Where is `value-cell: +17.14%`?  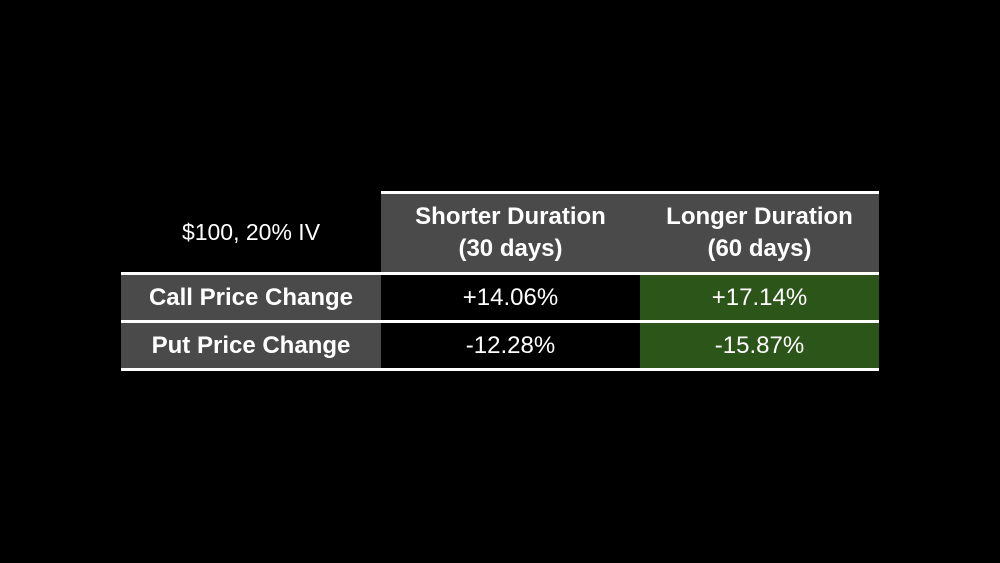
value-cell: +17.14% is located at coordinates (759, 297).